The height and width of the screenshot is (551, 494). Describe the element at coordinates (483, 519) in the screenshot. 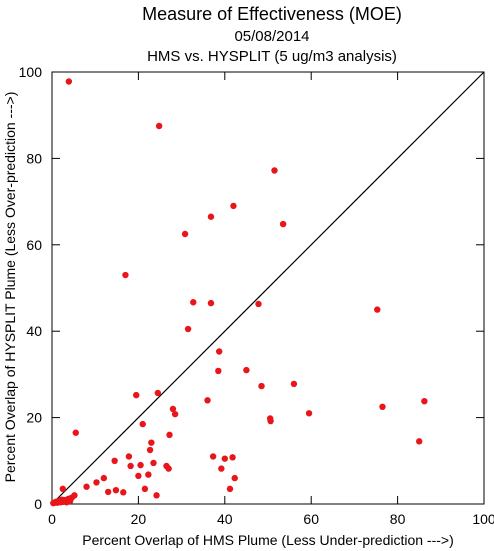

I see `x-tick-label: 100` at that location.